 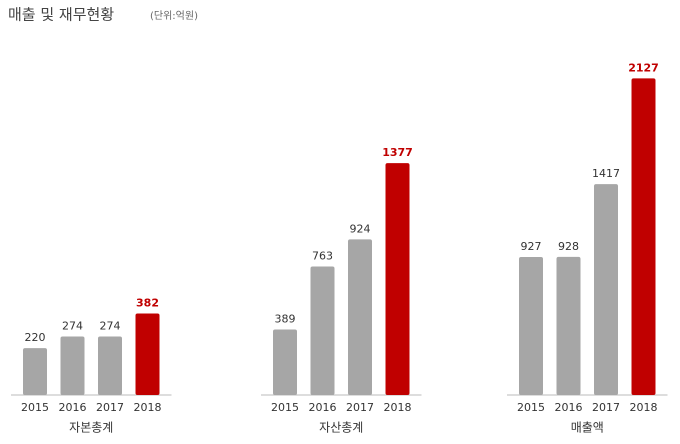 I want to click on value-label: 382, so click(x=147, y=303).